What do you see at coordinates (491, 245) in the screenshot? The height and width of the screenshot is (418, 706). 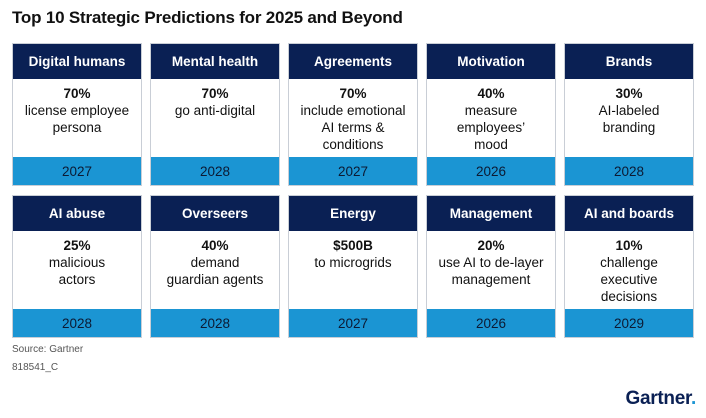 I see `card-percent: 20%` at bounding box center [491, 245].